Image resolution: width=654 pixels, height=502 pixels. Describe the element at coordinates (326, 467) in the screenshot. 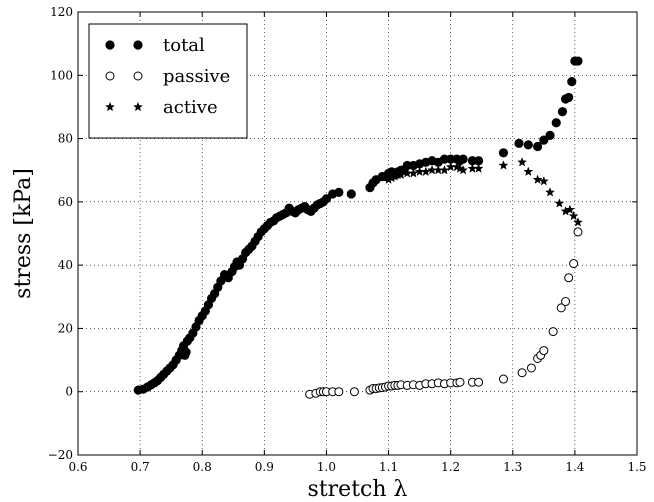

I see `x-tick-label: 1.0` at that location.